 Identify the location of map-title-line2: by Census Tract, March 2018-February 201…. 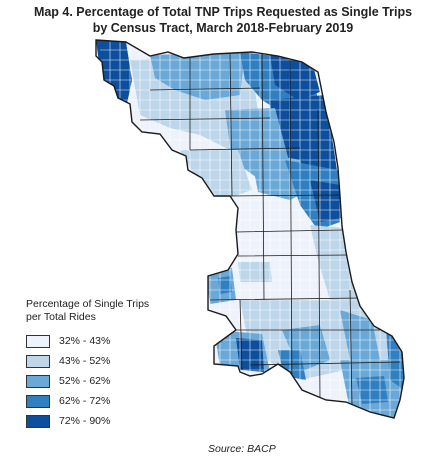
(223, 28).